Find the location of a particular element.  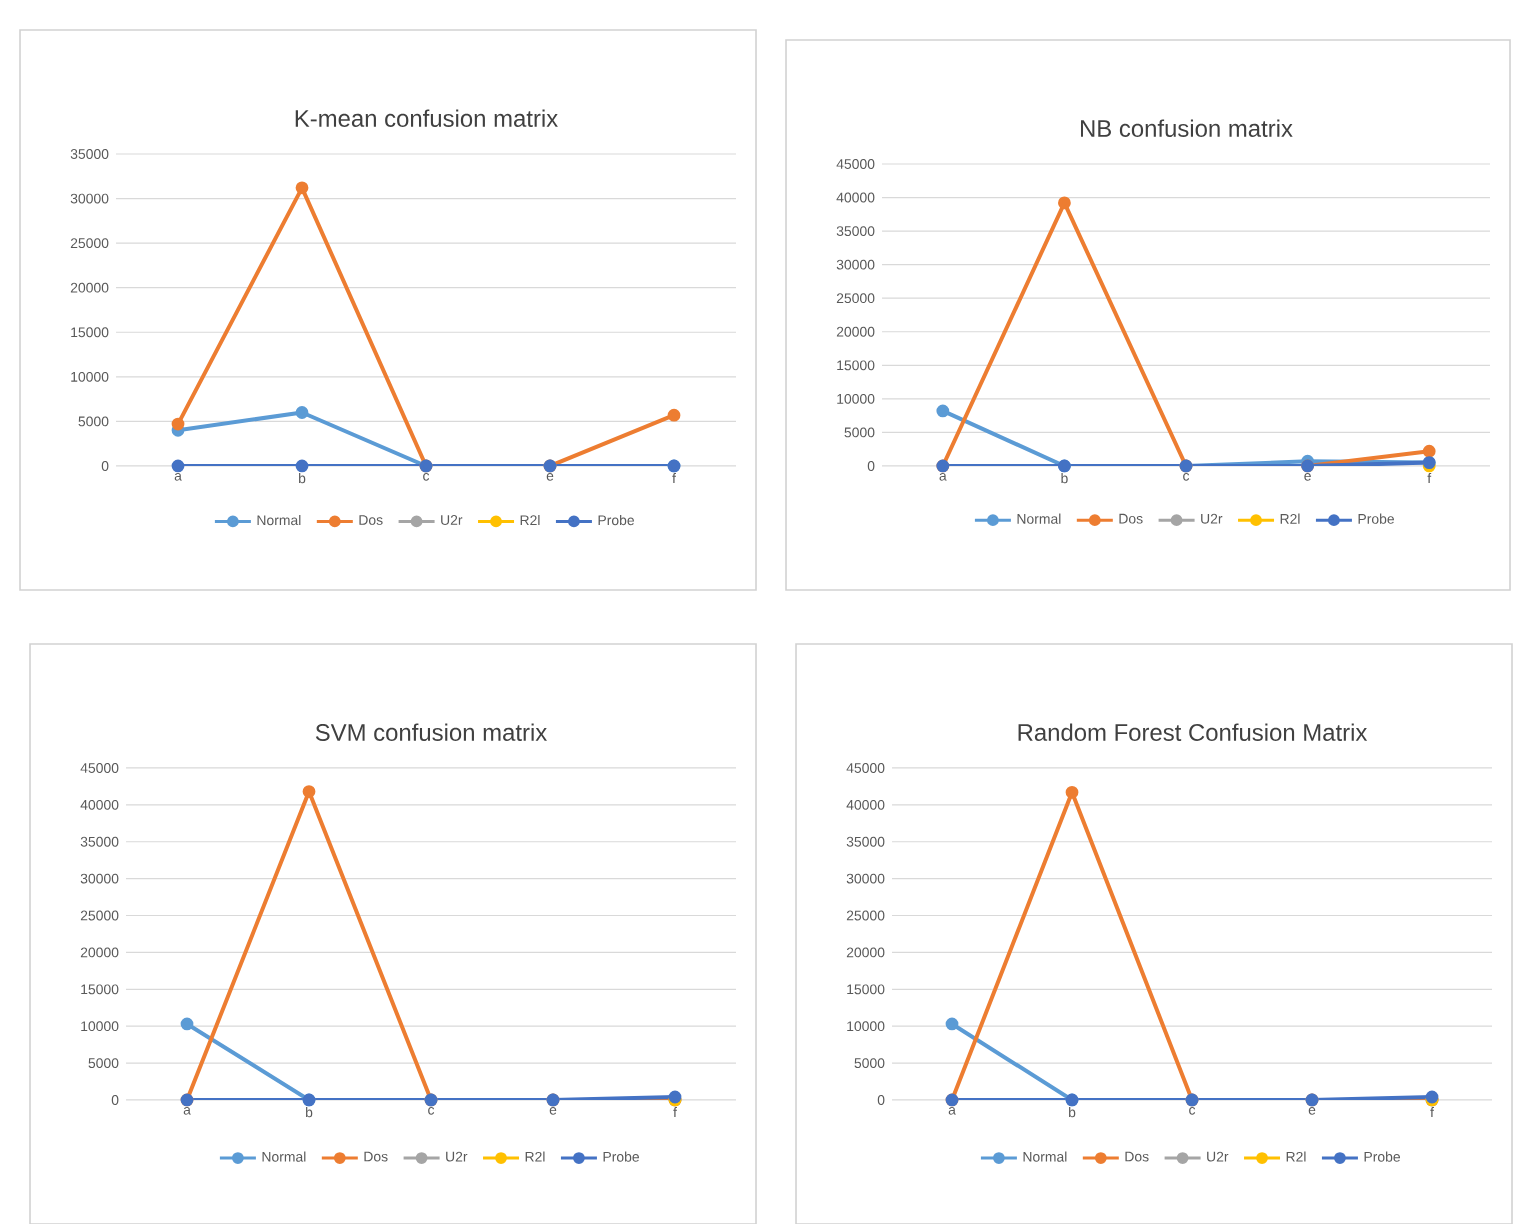

chart-title: NB confusion matrix is located at coordinates (1187, 128).